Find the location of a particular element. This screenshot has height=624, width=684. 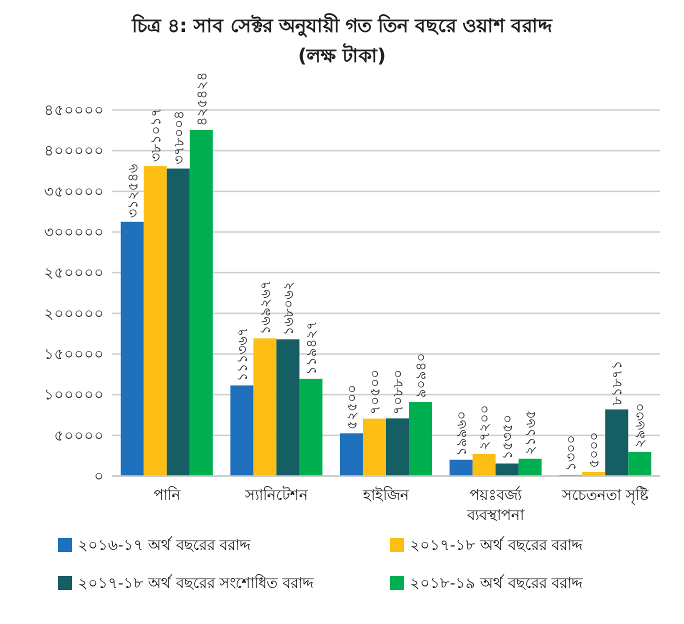

data-label: ১৫৩৫০ is located at coordinates (508, 437).